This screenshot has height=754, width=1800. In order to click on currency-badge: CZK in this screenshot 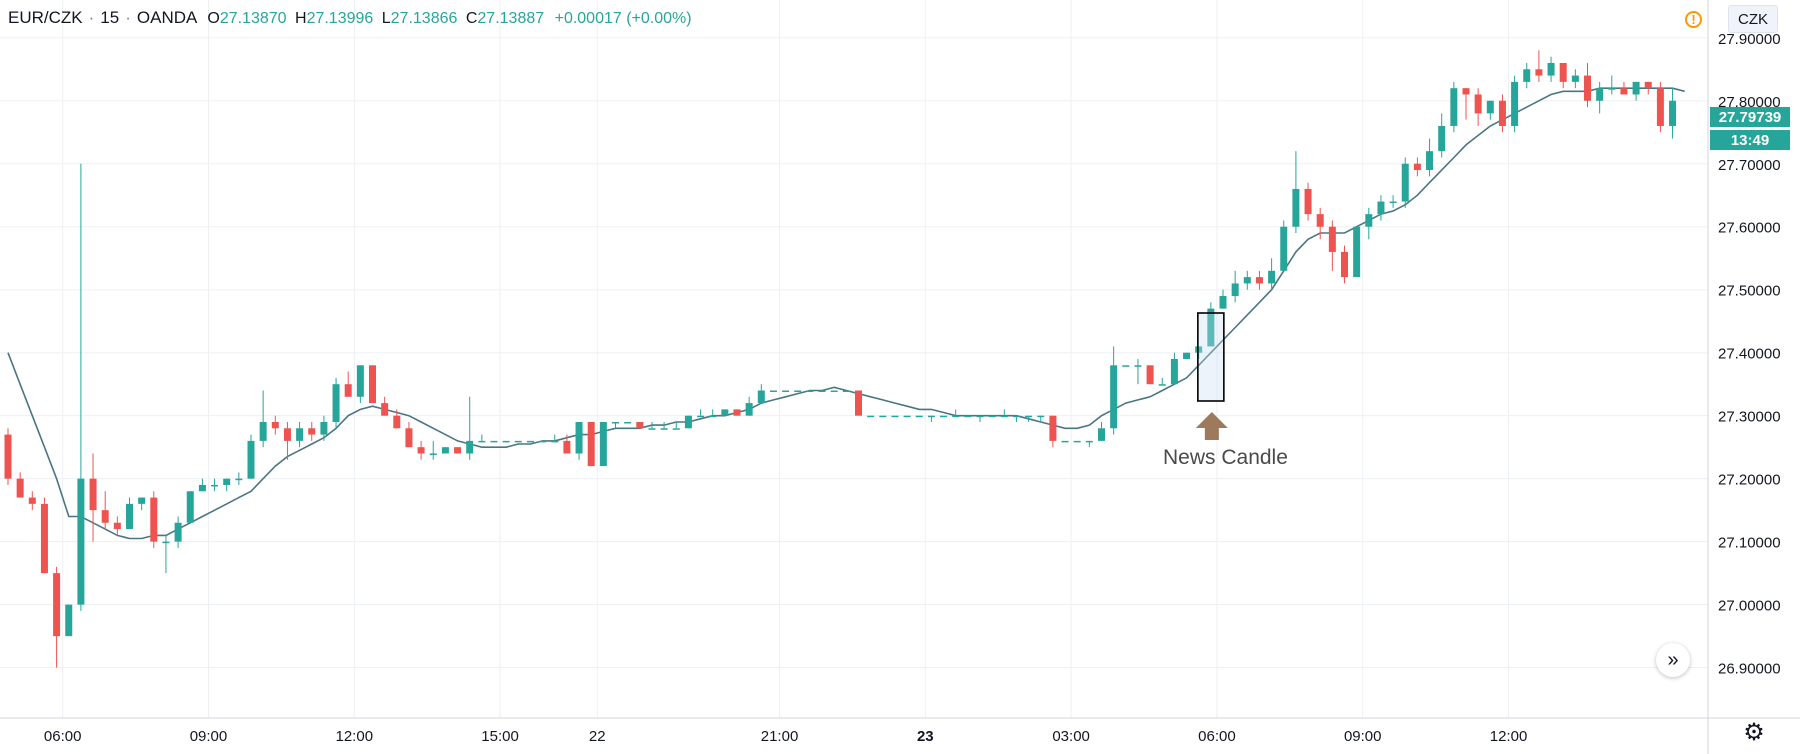, I will do `click(1753, 19)`.